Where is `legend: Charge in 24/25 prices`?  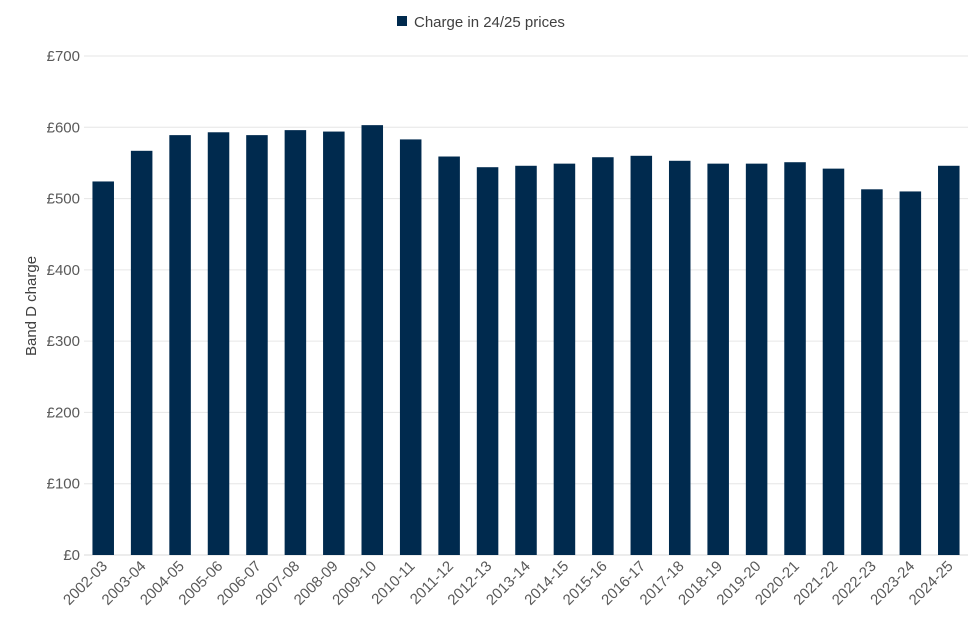
legend: Charge in 24/25 prices is located at coordinates (481, 22).